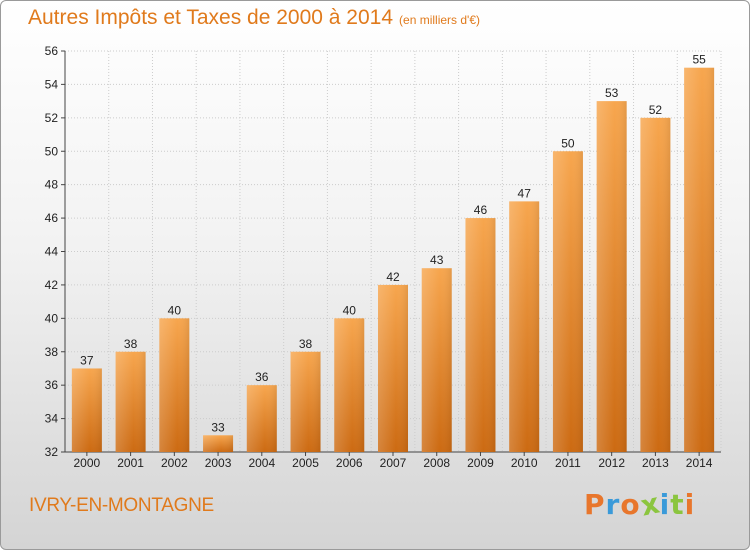  What do you see at coordinates (612, 93) in the screenshot?
I see `data-label: 53` at bounding box center [612, 93].